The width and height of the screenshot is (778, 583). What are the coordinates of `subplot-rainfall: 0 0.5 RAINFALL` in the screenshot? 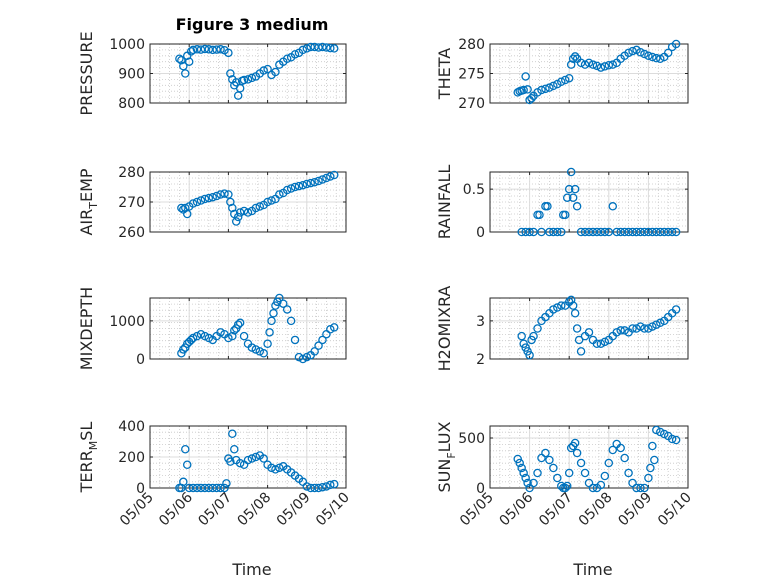 It's located at (562, 203).